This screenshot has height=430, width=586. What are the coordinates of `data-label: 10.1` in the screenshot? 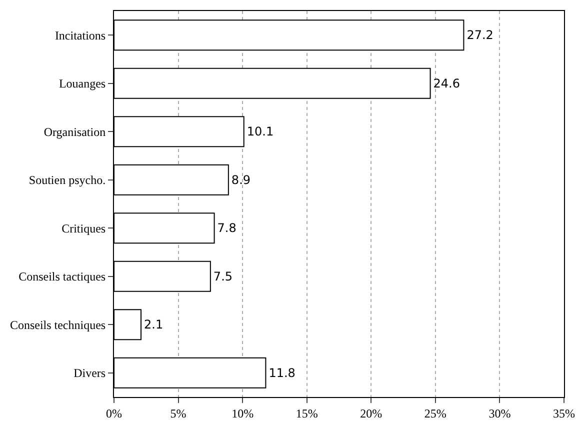 It's located at (260, 131).